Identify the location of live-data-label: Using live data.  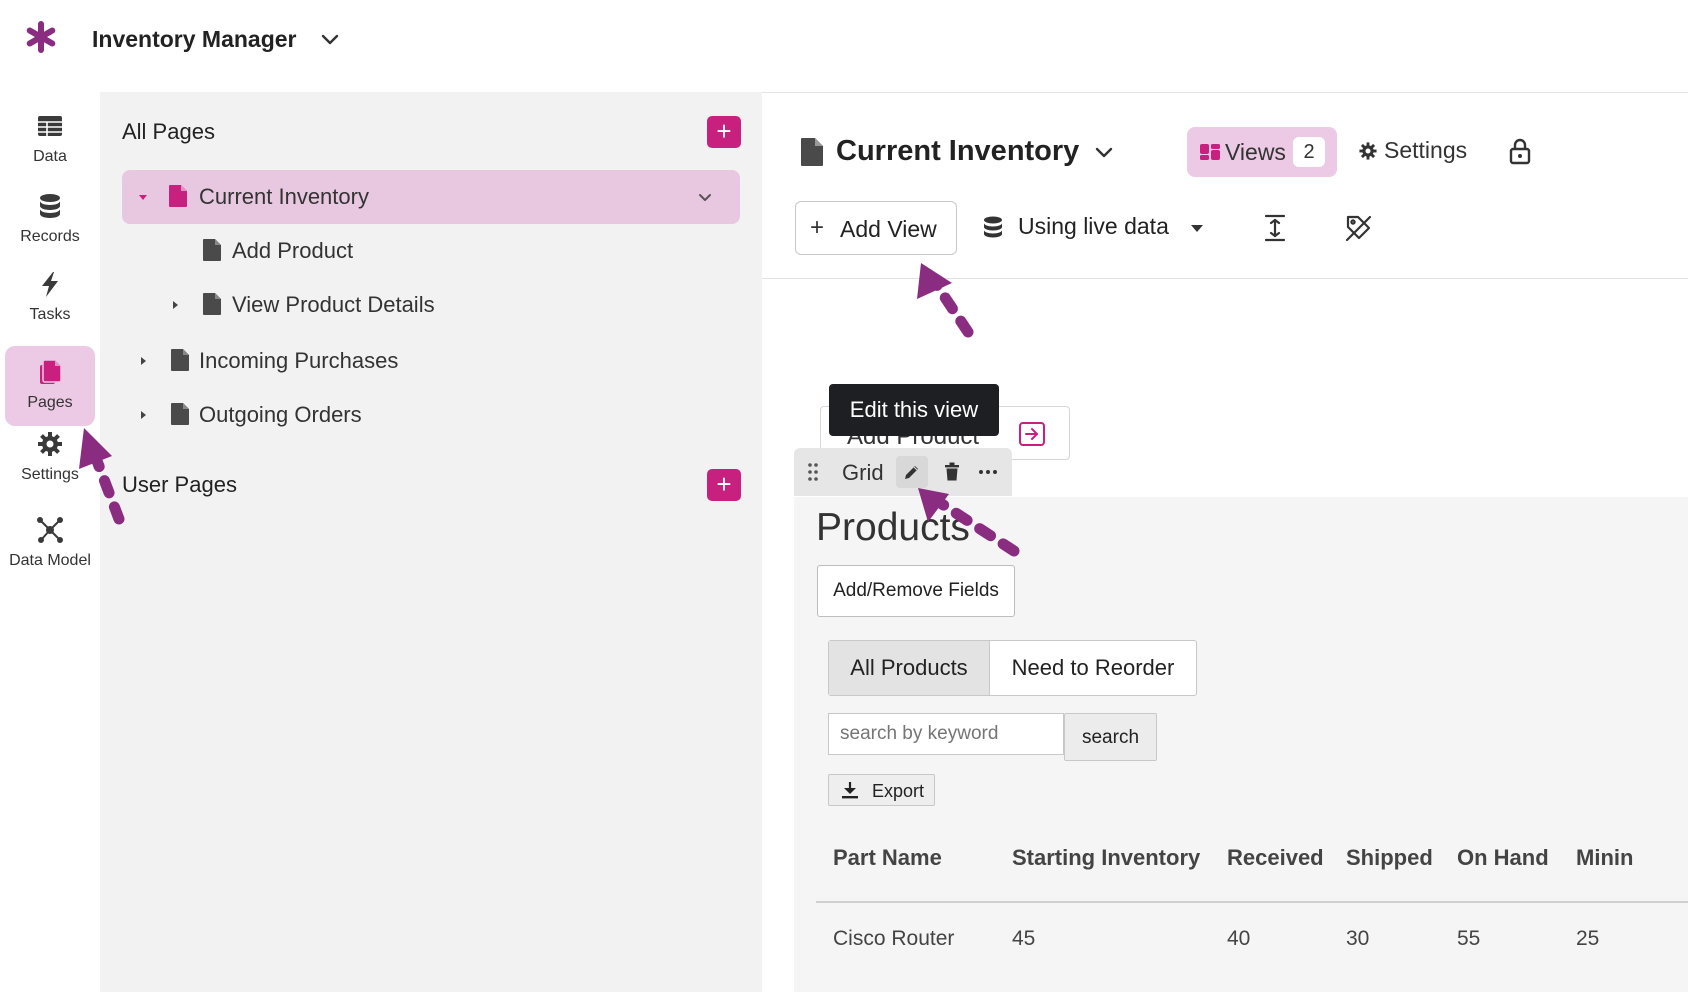
(1093, 226).